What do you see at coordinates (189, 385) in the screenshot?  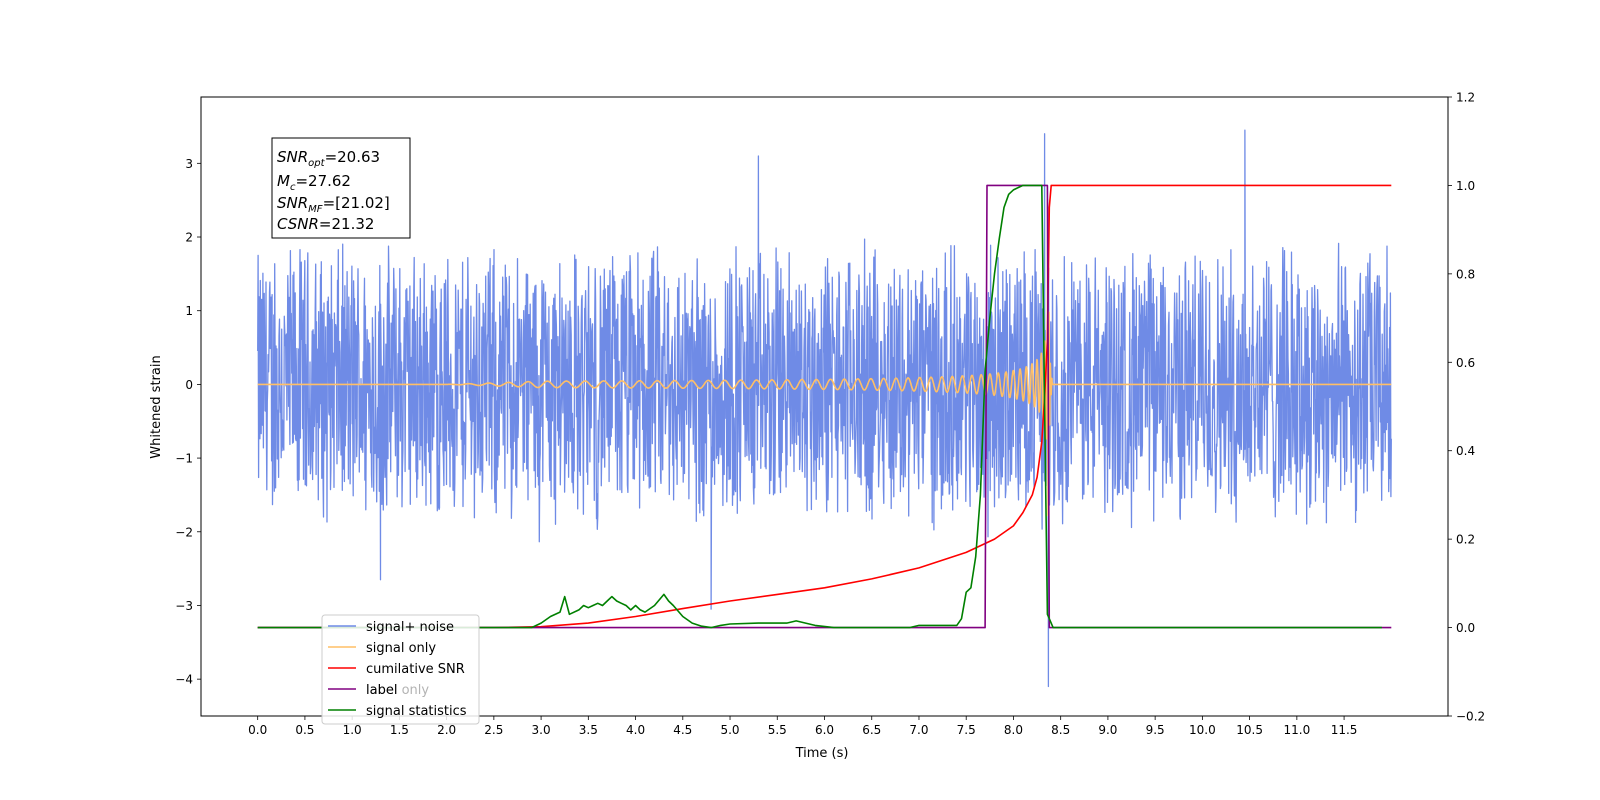 I see `y-tick-label: 0` at bounding box center [189, 385].